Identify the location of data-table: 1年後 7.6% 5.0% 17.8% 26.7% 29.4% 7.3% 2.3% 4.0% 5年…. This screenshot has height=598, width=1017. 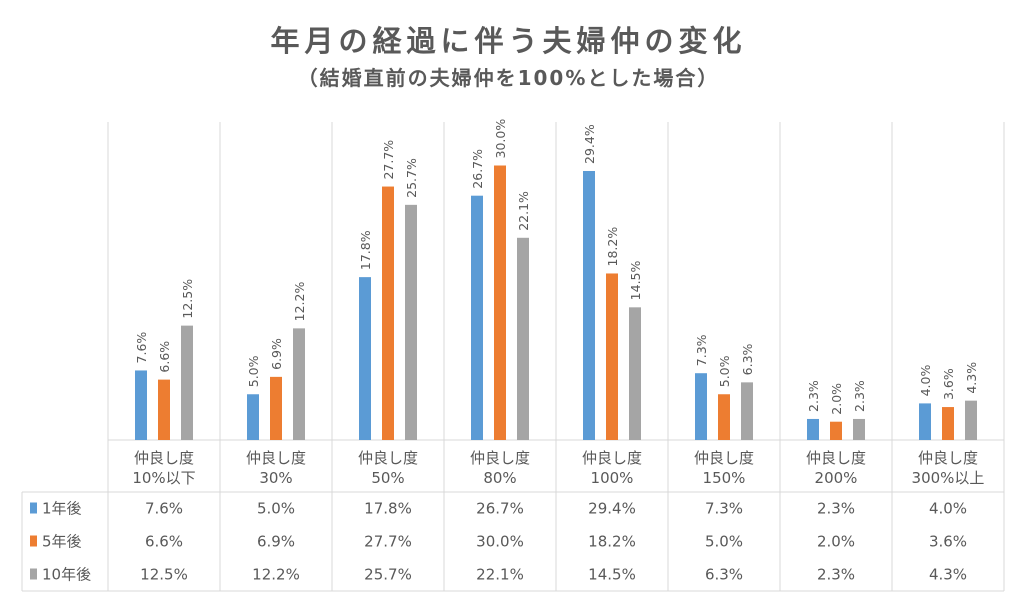
(498, 542).